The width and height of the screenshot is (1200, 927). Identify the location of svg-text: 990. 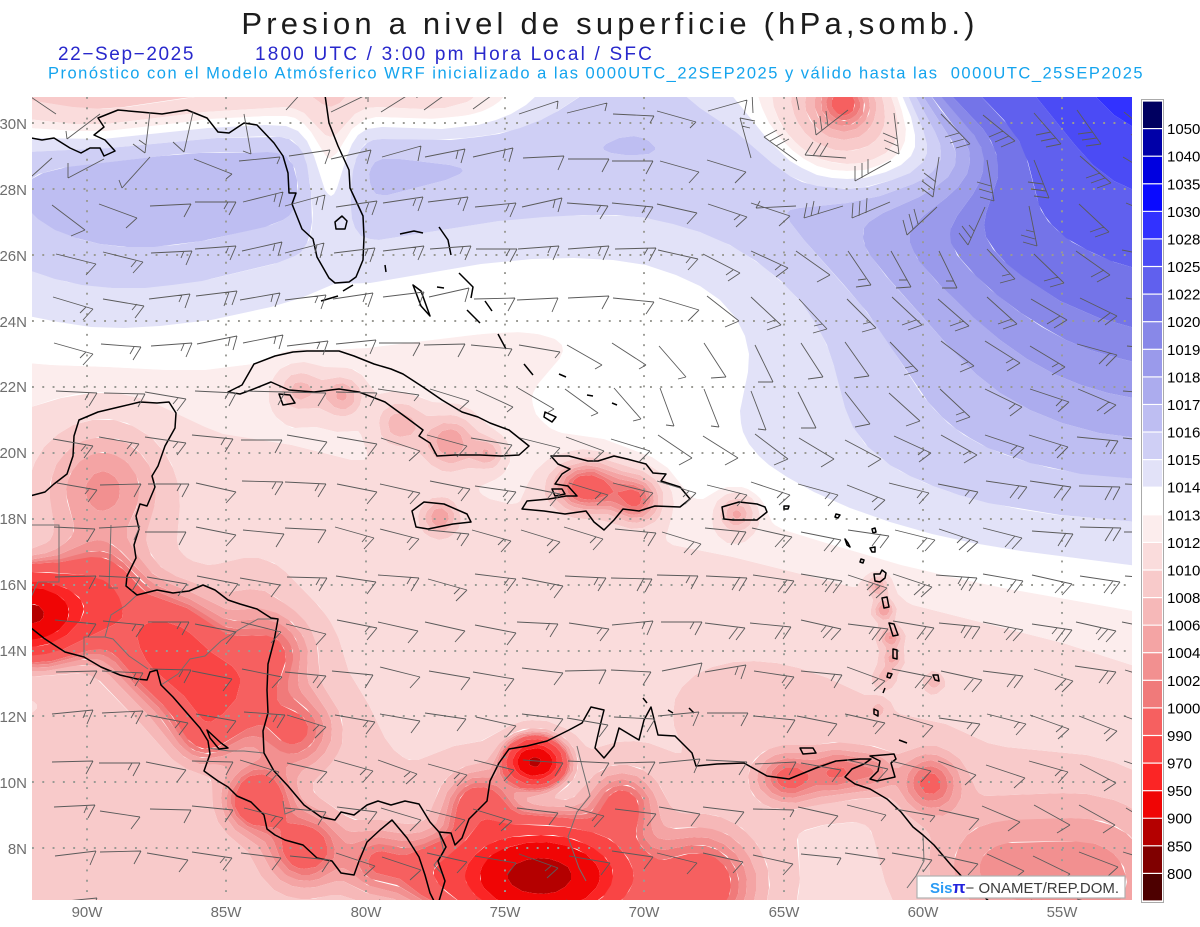
(1179, 736).